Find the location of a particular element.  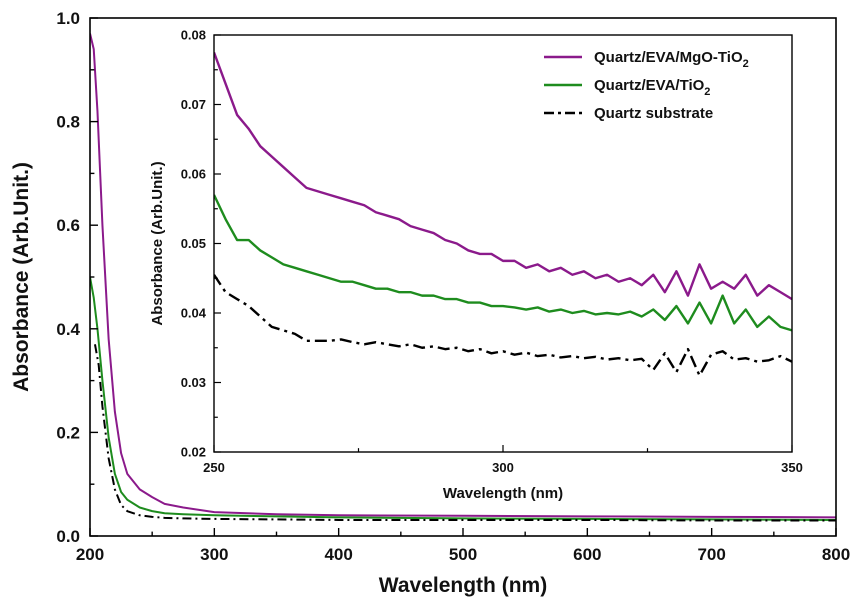

legend-entry: Quartz/EVA/TiO2 is located at coordinates (652, 87).